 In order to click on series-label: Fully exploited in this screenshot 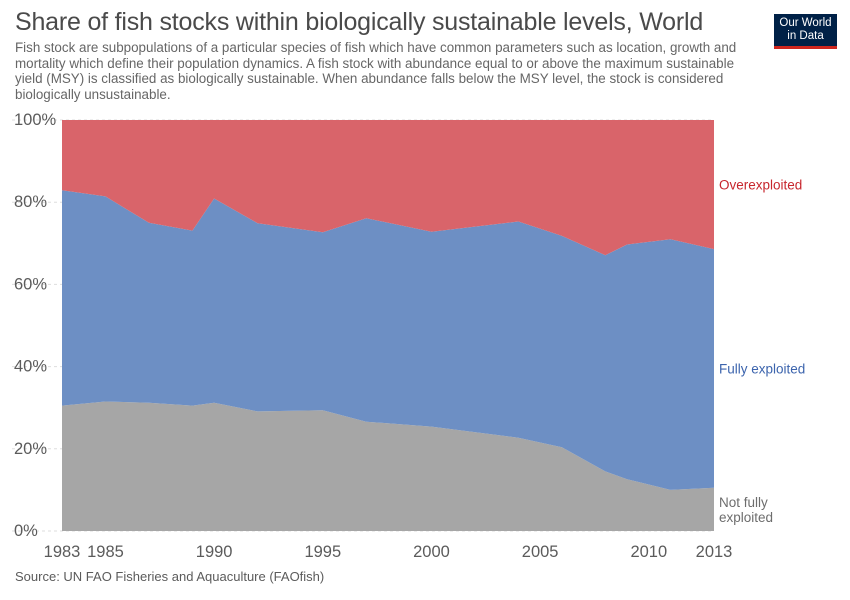, I will do `click(762, 368)`.